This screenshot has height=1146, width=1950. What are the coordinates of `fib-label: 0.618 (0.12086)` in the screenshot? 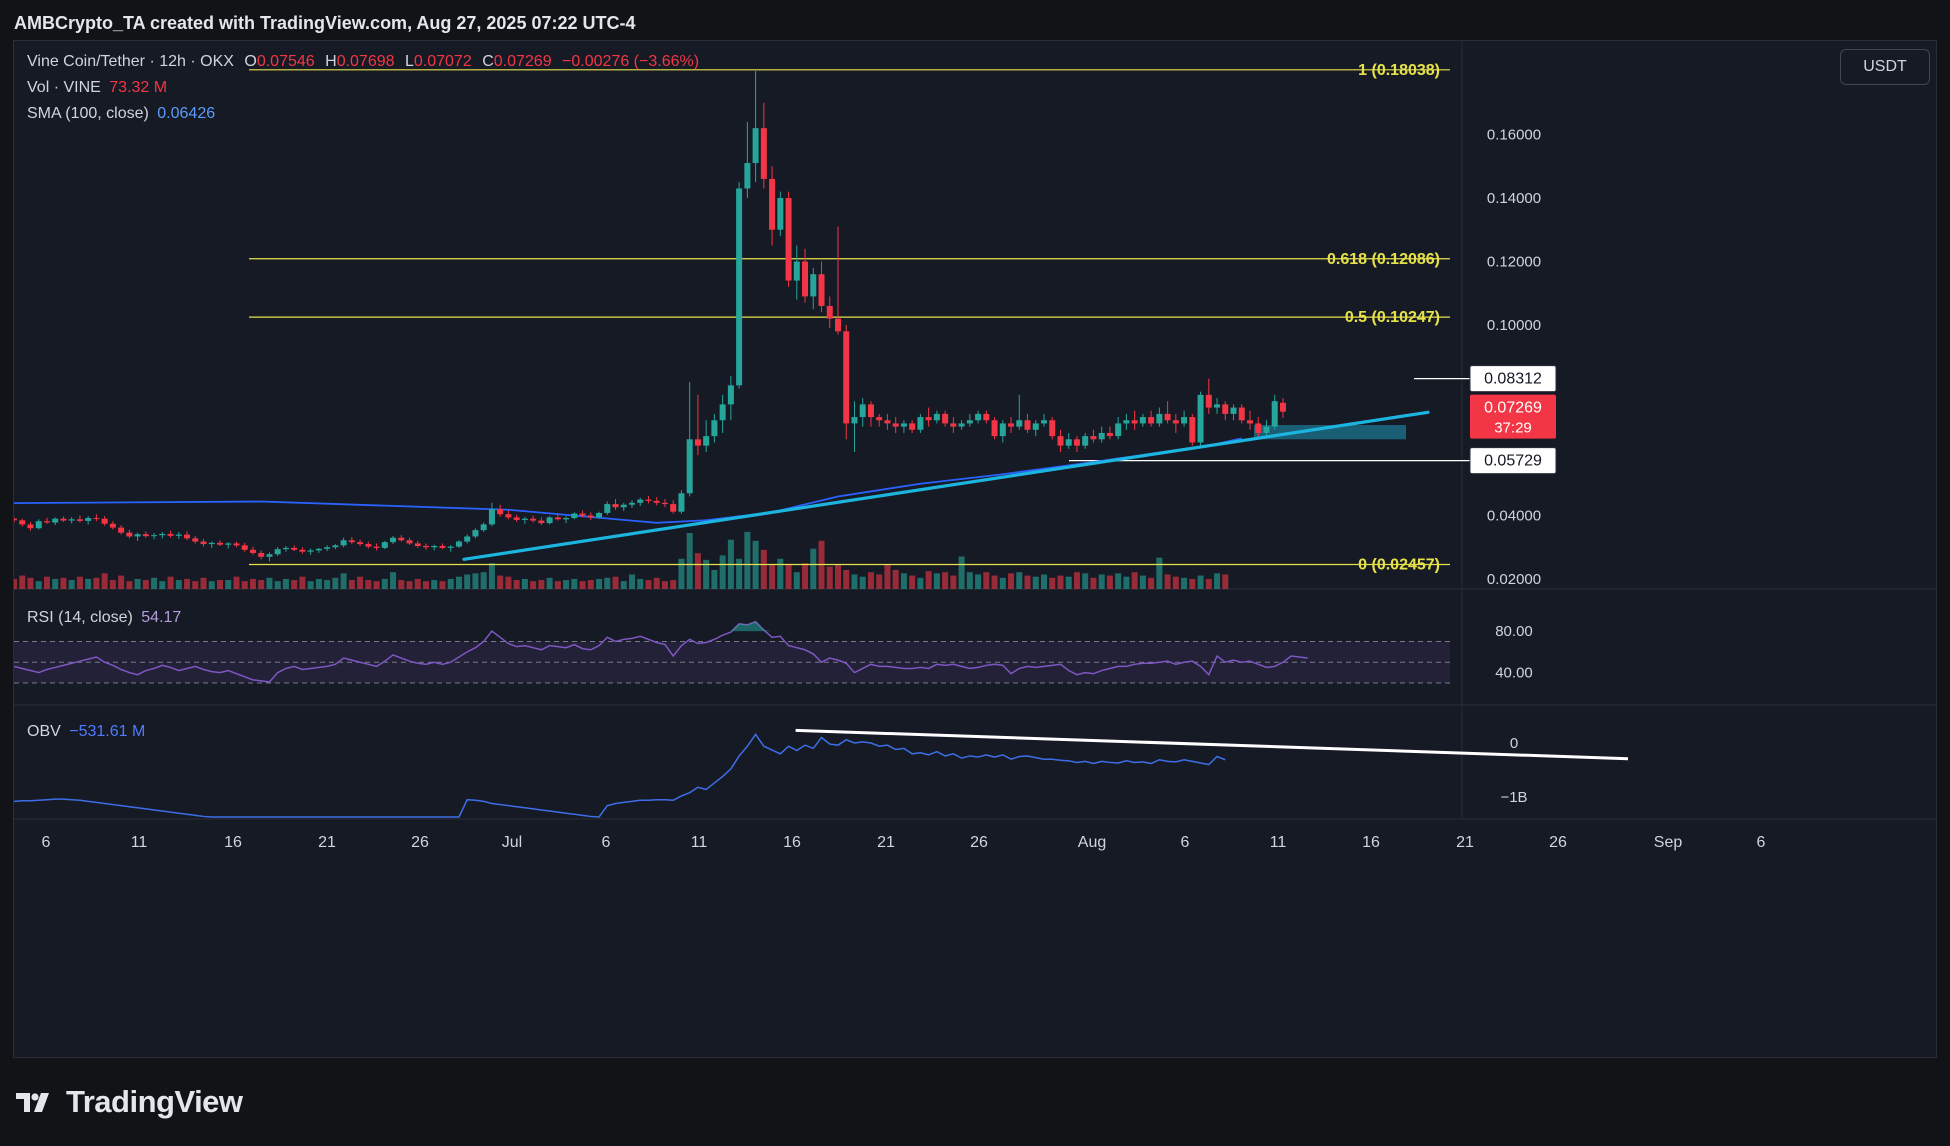 It's located at (1383, 259).